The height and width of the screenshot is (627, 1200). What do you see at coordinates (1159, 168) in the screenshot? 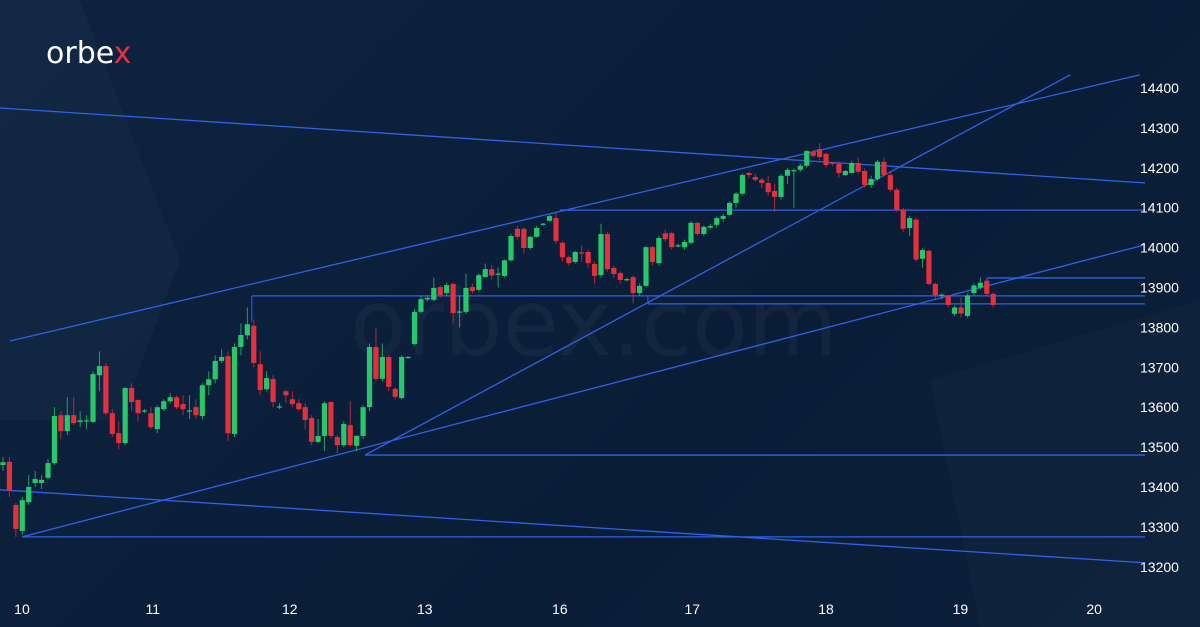
I see `y-tick-label: 14200` at bounding box center [1159, 168].